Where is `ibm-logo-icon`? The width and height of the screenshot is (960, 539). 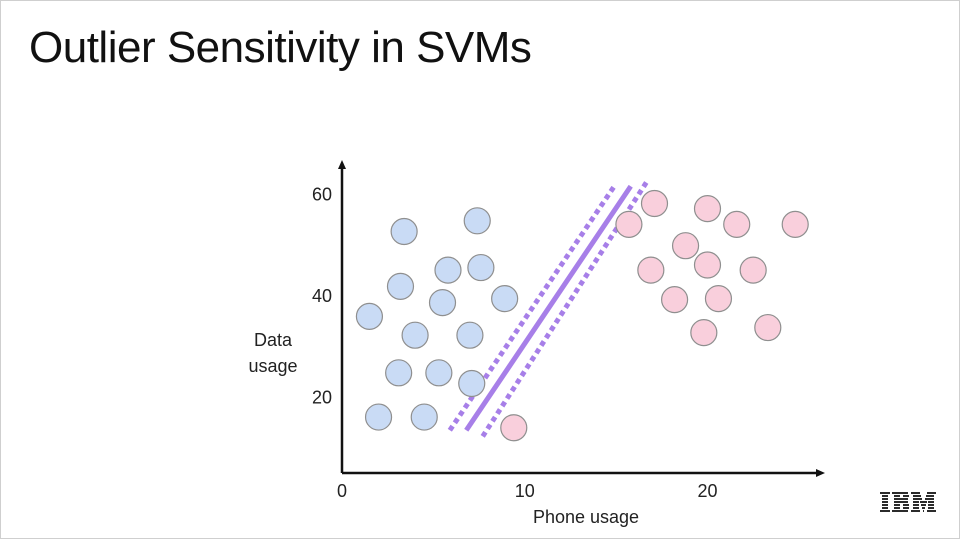 ibm-logo-icon is located at coordinates (908, 502).